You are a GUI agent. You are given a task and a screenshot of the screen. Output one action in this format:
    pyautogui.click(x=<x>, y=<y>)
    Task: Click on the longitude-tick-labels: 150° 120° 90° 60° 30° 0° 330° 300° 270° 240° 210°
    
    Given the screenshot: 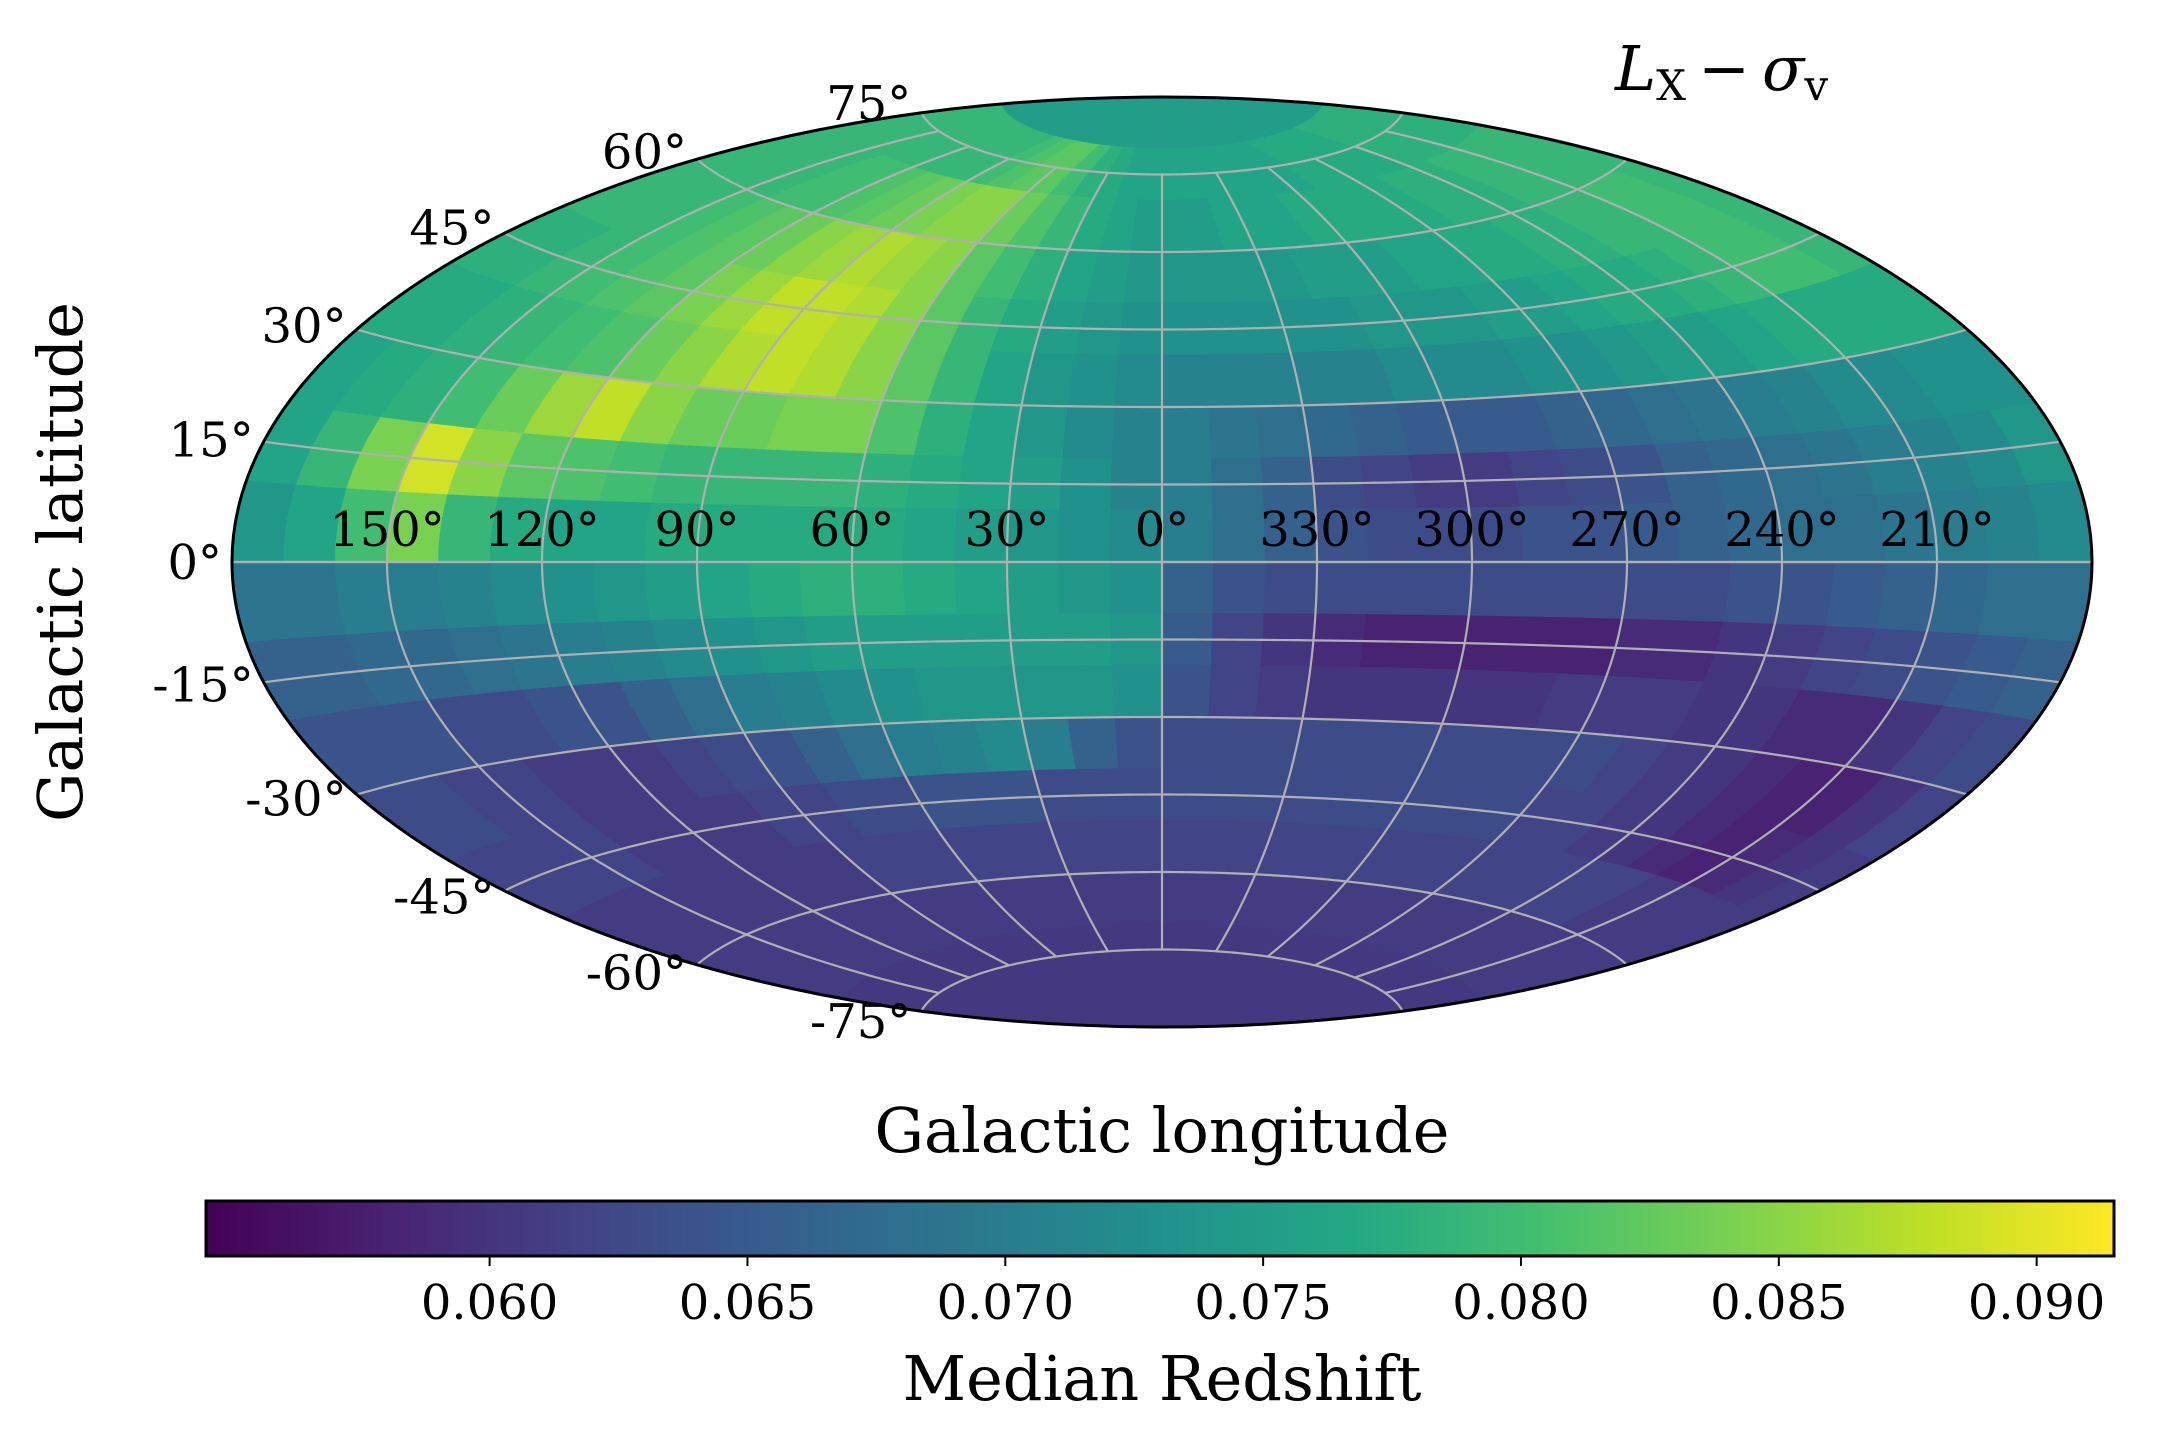 What is the action you would take?
    pyautogui.click(x=1162, y=530)
    